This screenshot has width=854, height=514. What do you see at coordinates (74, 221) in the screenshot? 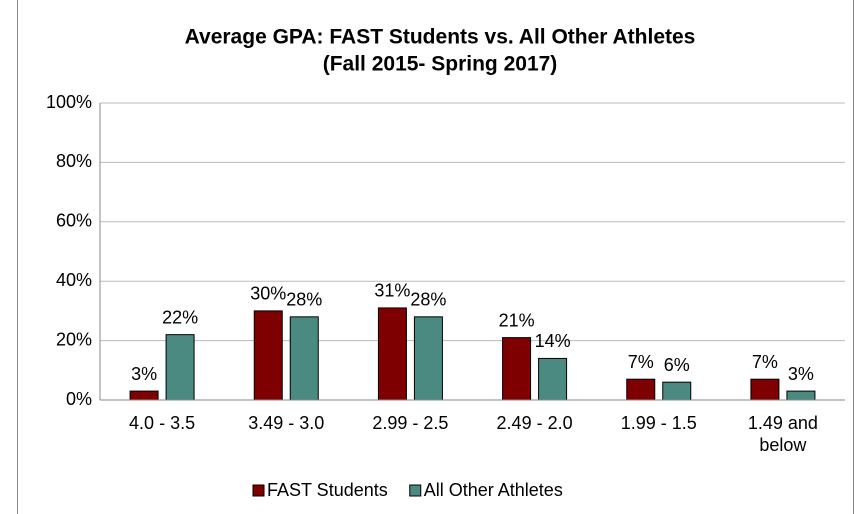
I see `y-tick-label: 60%` at bounding box center [74, 221].